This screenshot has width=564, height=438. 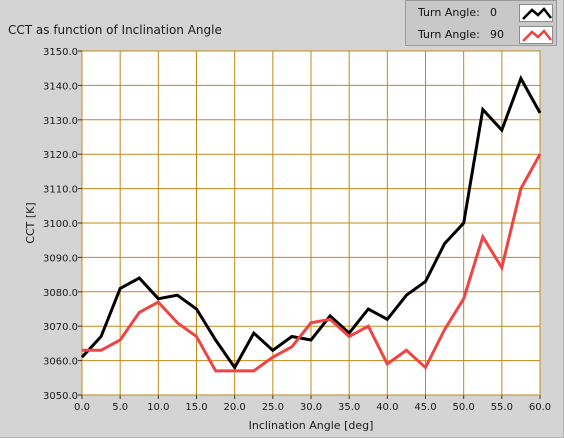 What do you see at coordinates (349, 407) in the screenshot?
I see `x-tick-label: 35.0` at bounding box center [349, 407].